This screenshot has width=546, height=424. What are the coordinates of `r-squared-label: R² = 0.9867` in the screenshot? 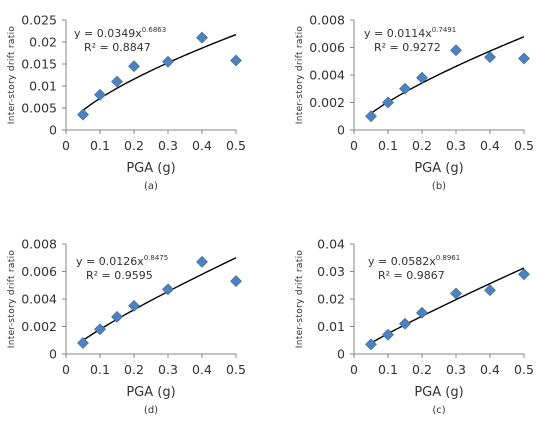 It's located at (411, 275).